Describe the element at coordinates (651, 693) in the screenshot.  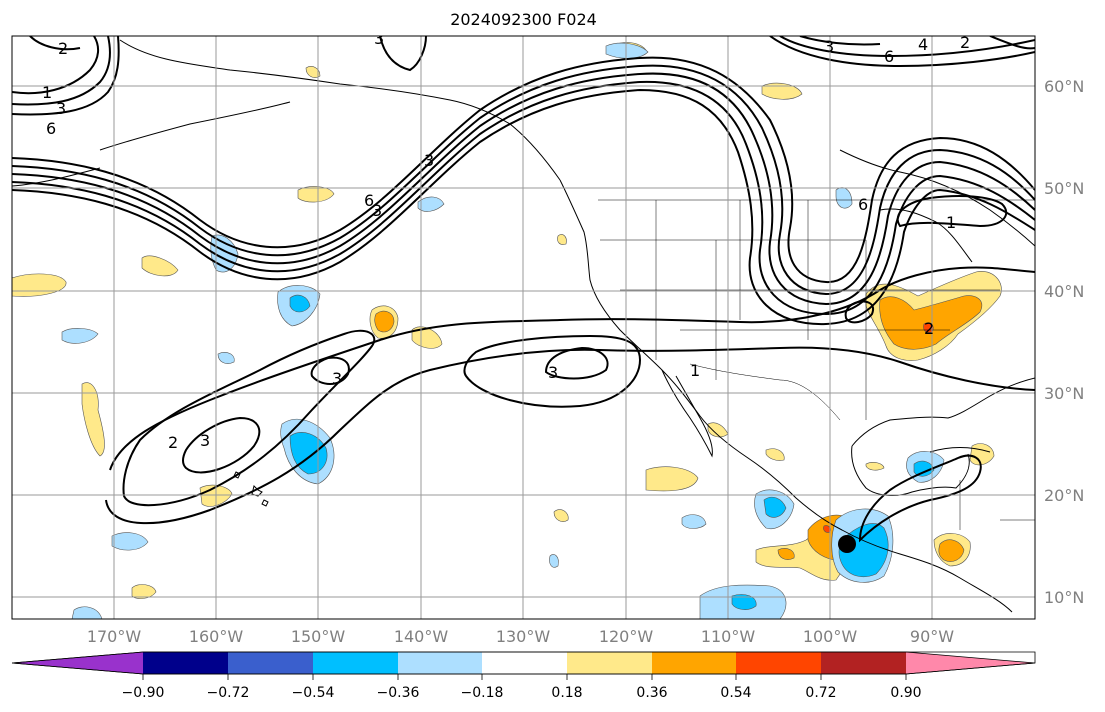
I see `colorbar-tick-label: 0.36` at that location.